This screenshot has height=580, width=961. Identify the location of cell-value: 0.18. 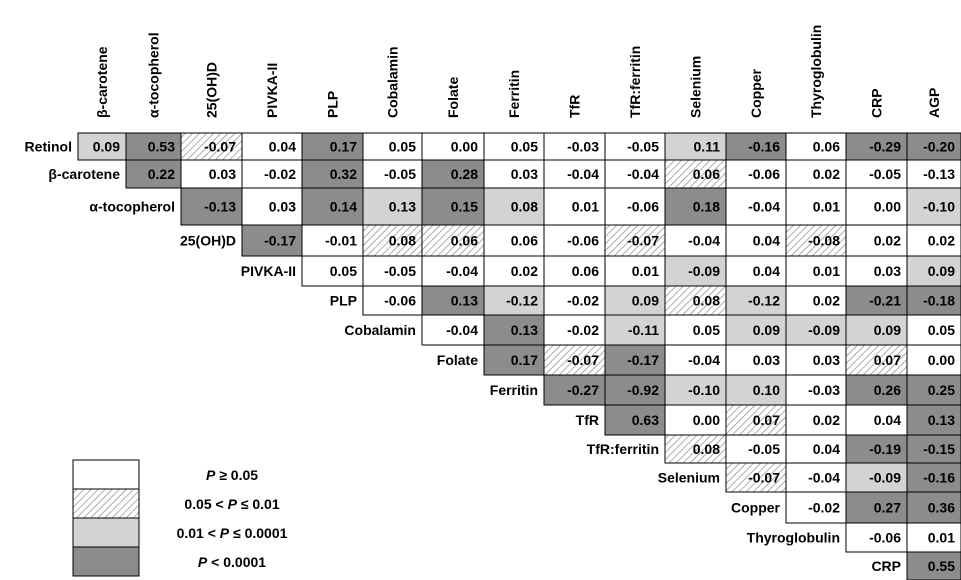
(706, 207).